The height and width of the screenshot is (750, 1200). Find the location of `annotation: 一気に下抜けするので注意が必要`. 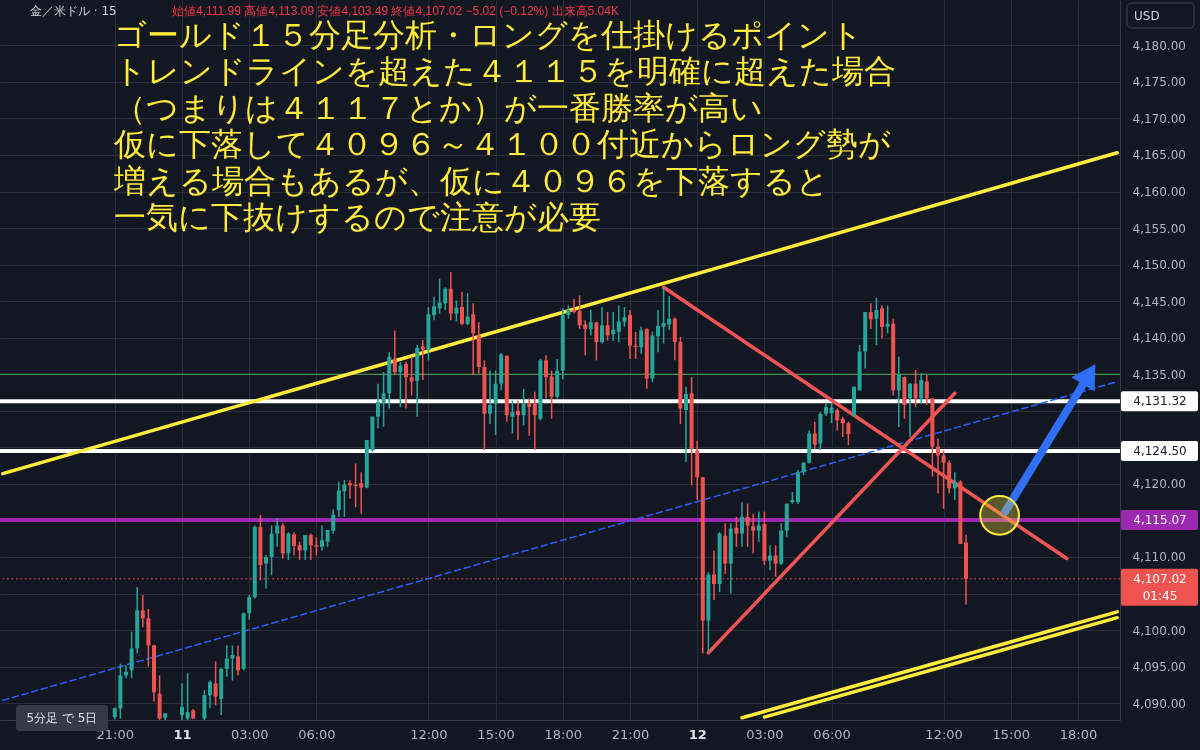

annotation: 一気に下抜けするので注意が必要 is located at coordinates (357, 217).